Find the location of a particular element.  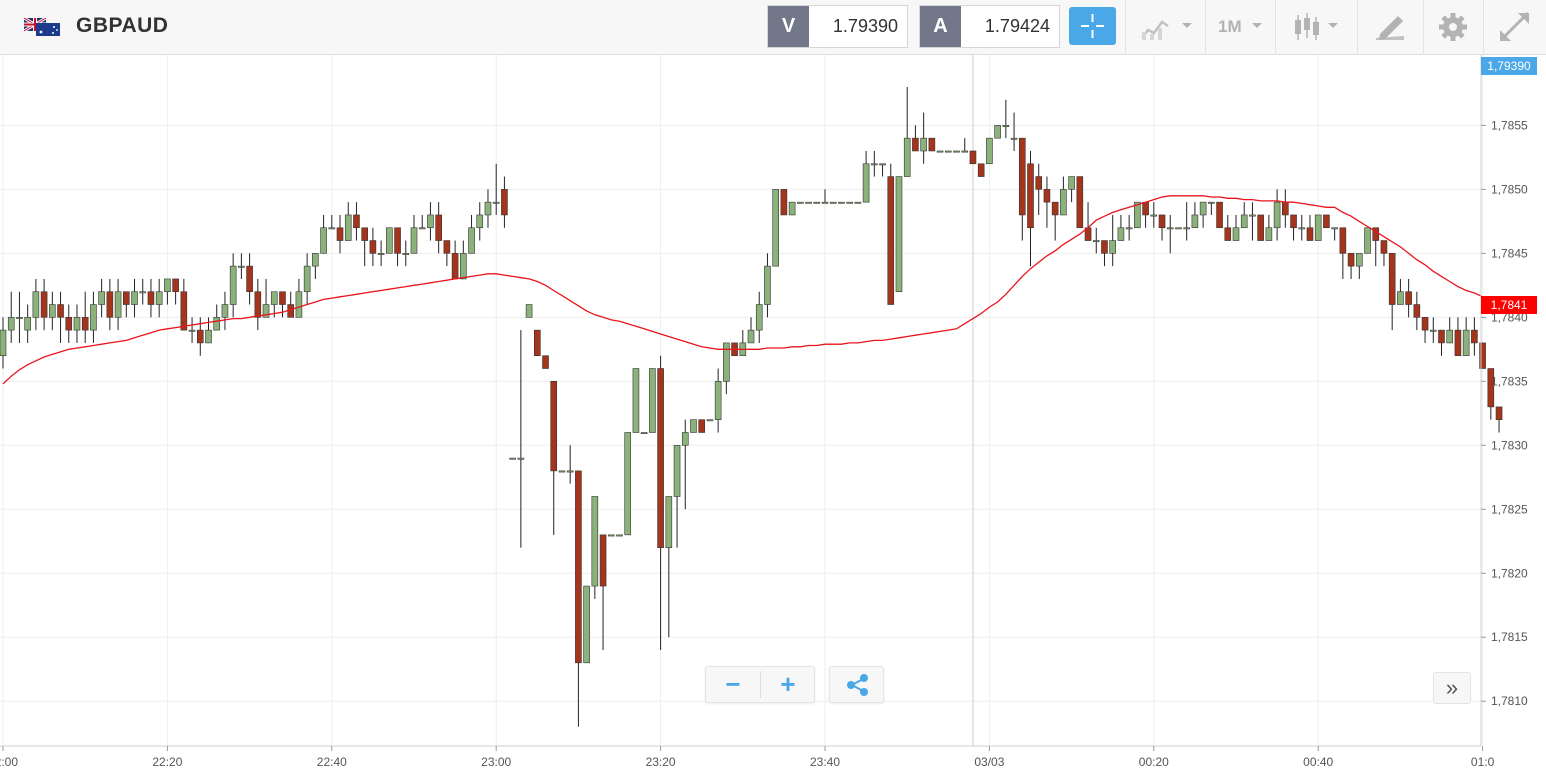

share-button is located at coordinates (856, 684).